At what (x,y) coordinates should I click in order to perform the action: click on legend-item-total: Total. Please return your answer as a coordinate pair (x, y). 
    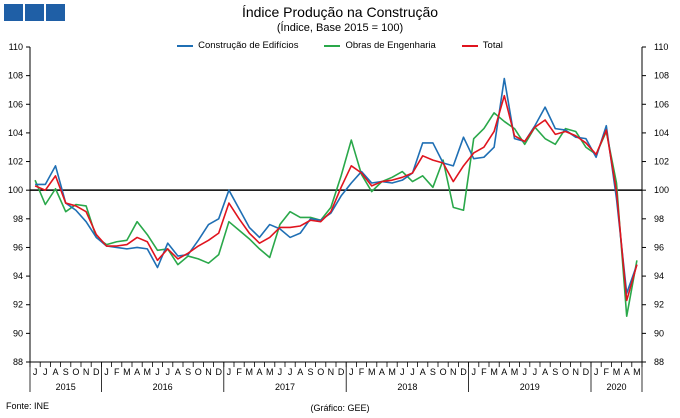
    Looking at the image, I should click on (482, 45).